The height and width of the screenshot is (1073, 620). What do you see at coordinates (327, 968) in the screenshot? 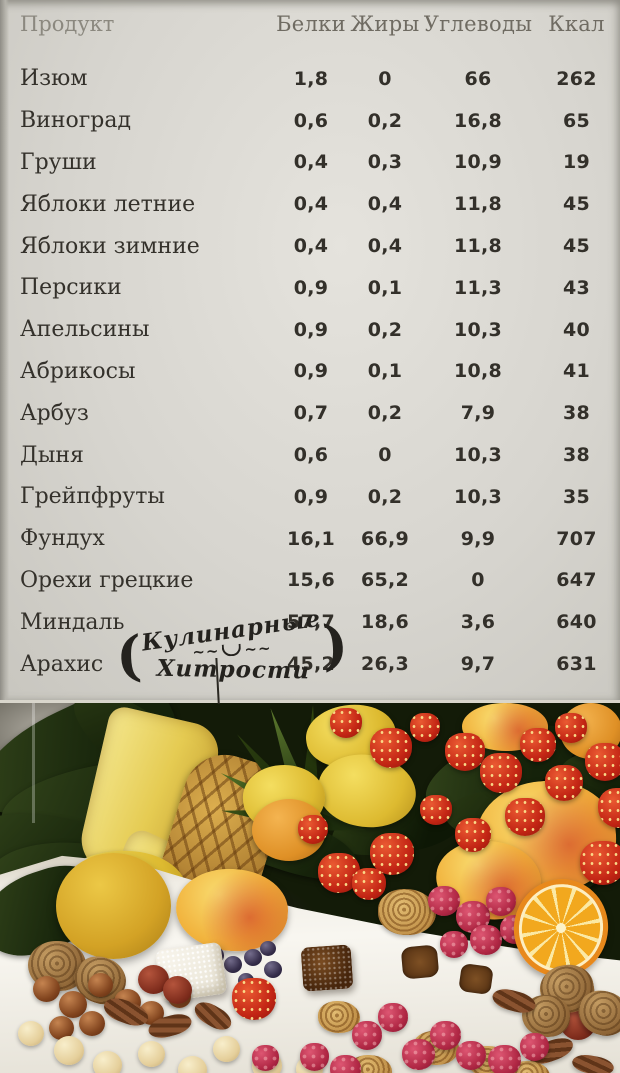
I see `chocolate-cube` at bounding box center [327, 968].